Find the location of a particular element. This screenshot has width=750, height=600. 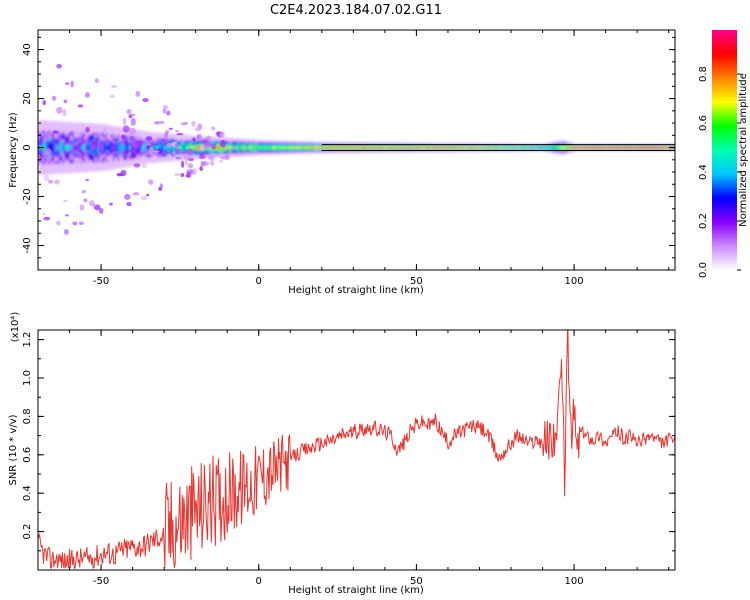

y-tick-label: 40 is located at coordinates (27, 49).